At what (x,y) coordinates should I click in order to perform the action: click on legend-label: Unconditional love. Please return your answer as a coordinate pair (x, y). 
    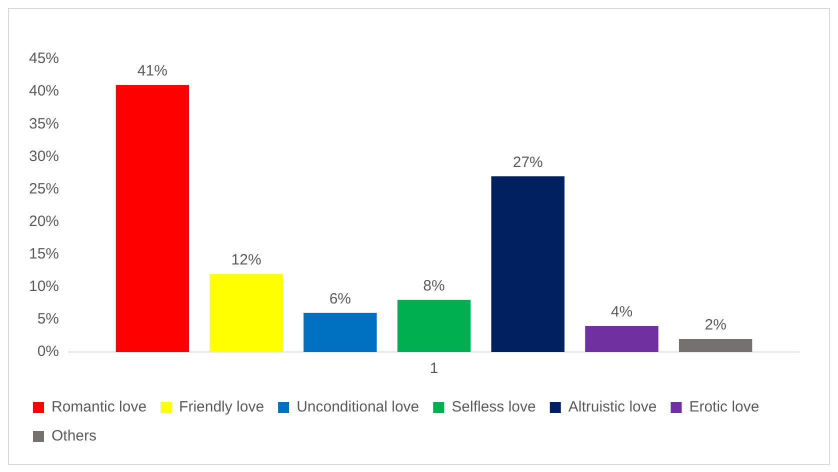
    Looking at the image, I should click on (358, 407).